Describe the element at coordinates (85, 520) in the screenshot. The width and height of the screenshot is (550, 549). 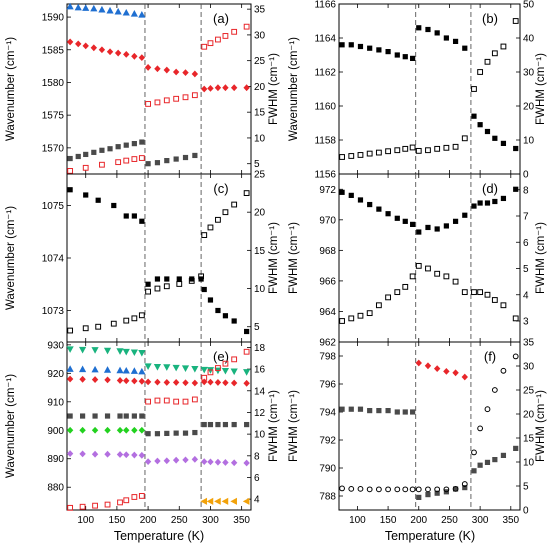
I see `x-tick-label: 100` at that location.